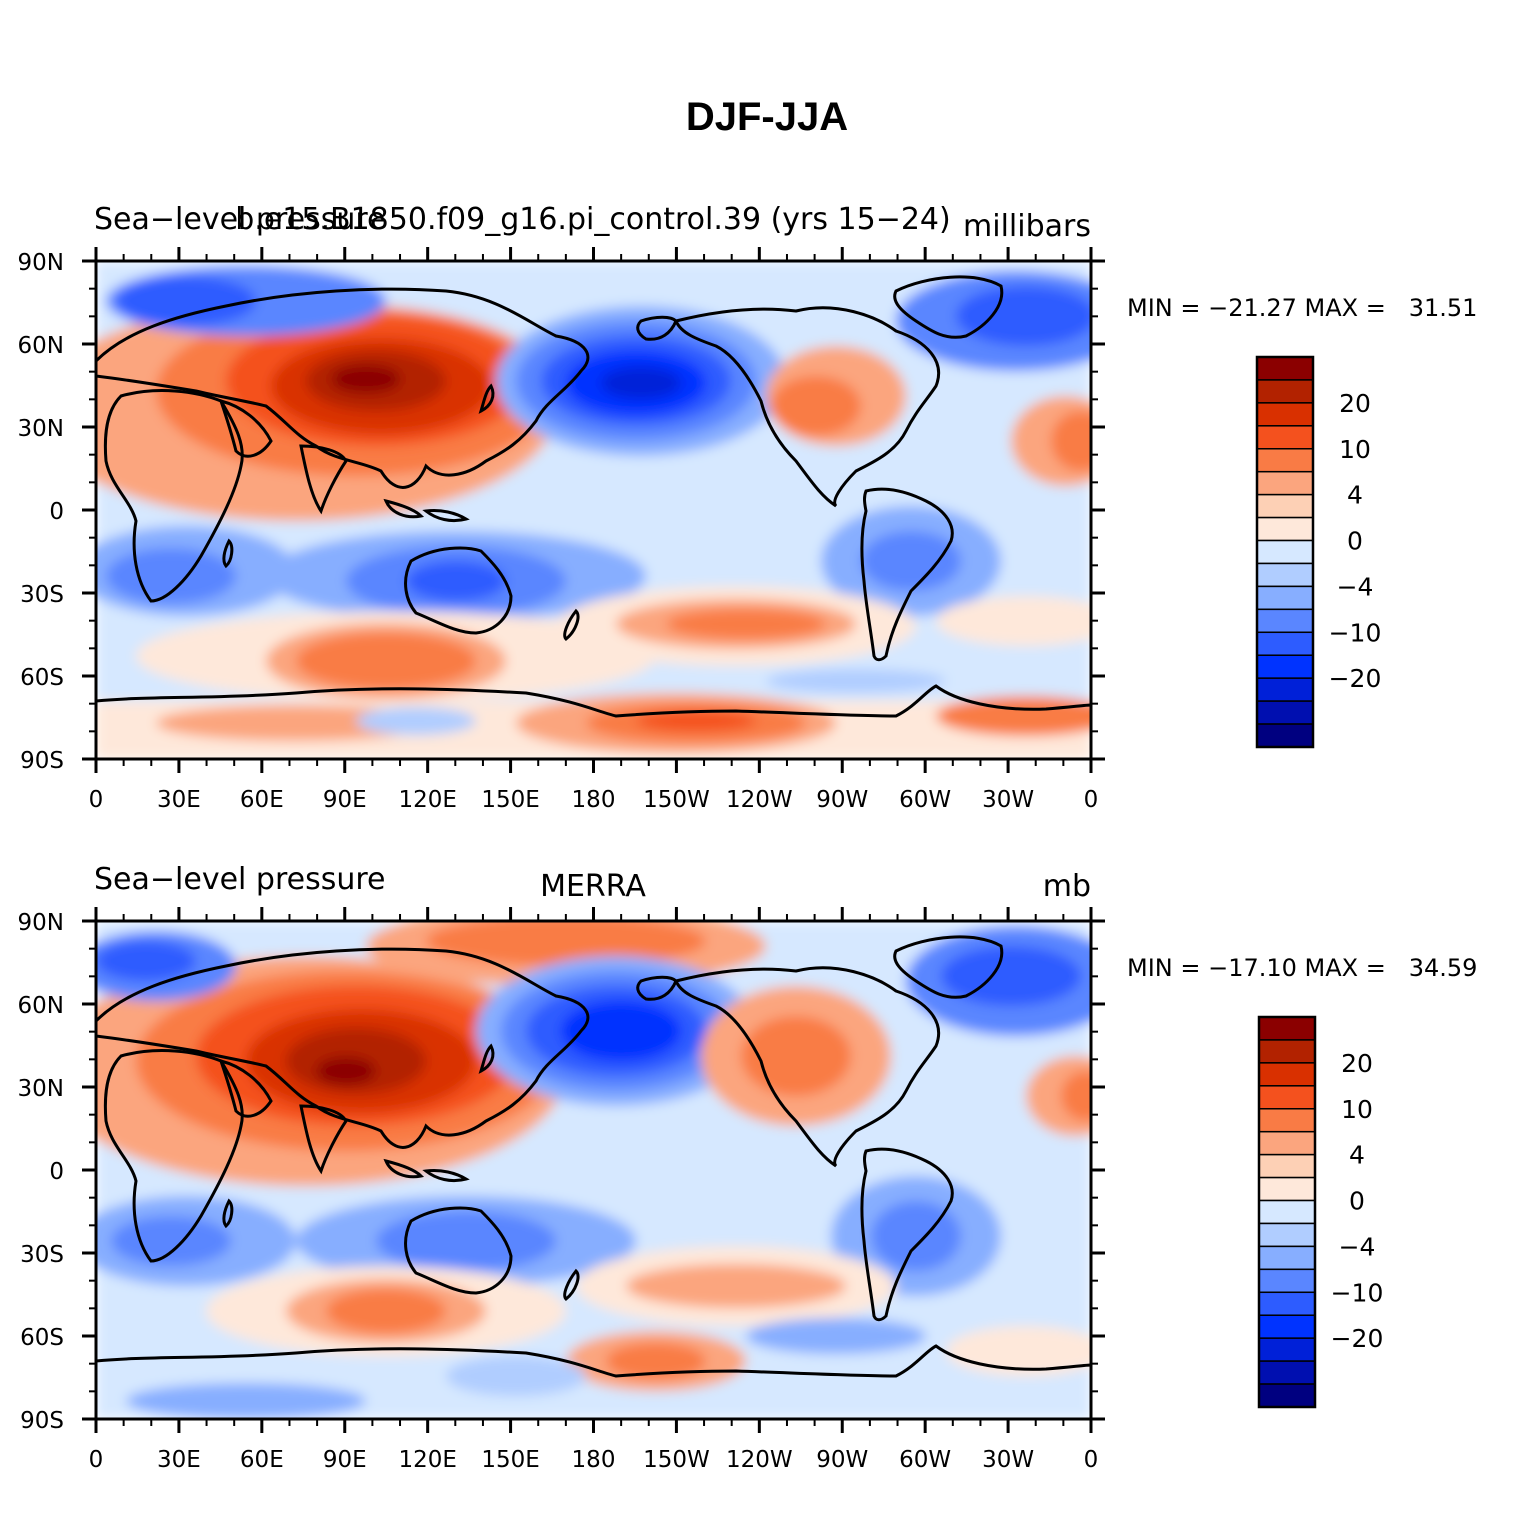  What do you see at coordinates (42, 761) in the screenshot?
I see `panel-top-lat-tick-label: 90S` at bounding box center [42, 761].